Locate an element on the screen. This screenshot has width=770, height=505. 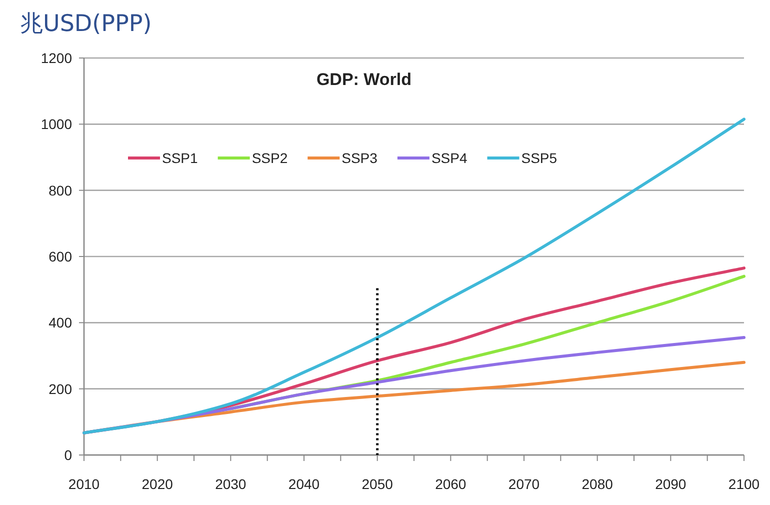
y-tick-label: 200 is located at coordinates (60, 388).